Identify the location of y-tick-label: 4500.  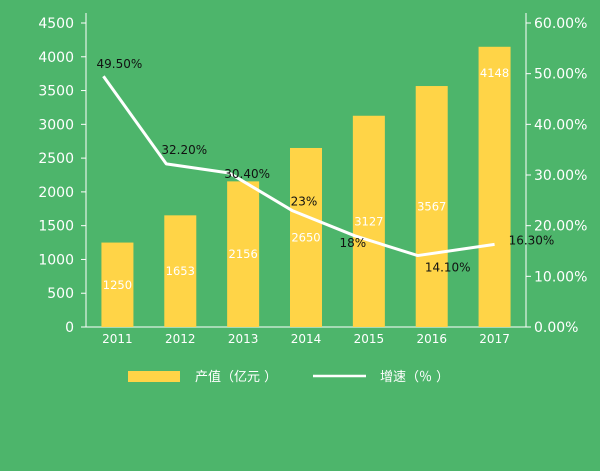
(56, 24).